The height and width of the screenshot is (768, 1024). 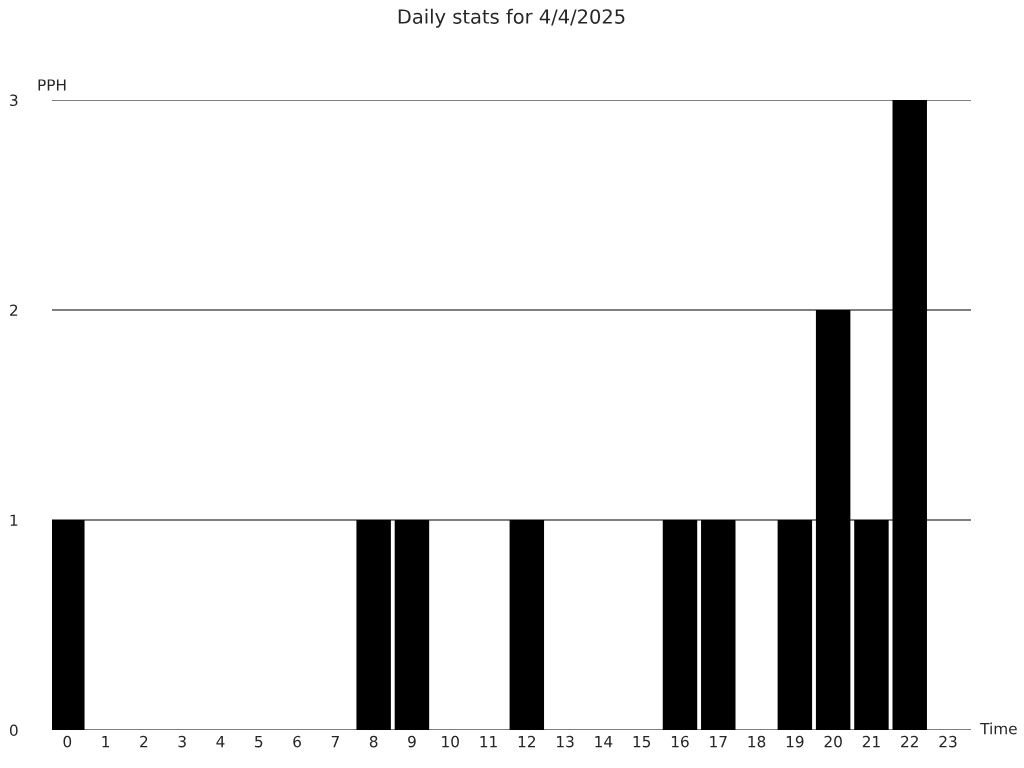 I want to click on y-tick-label: 2, so click(x=14, y=310).